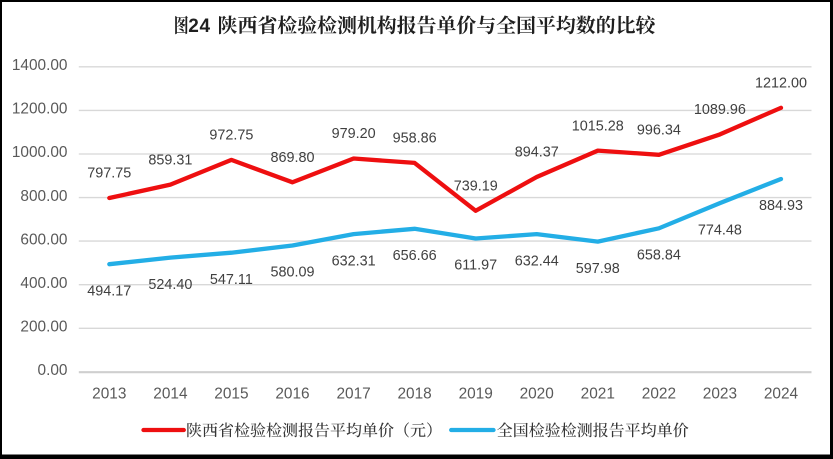 The width and height of the screenshot is (833, 459). What do you see at coordinates (43, 327) in the screenshot?
I see `svg-text: 200.00` at bounding box center [43, 327].